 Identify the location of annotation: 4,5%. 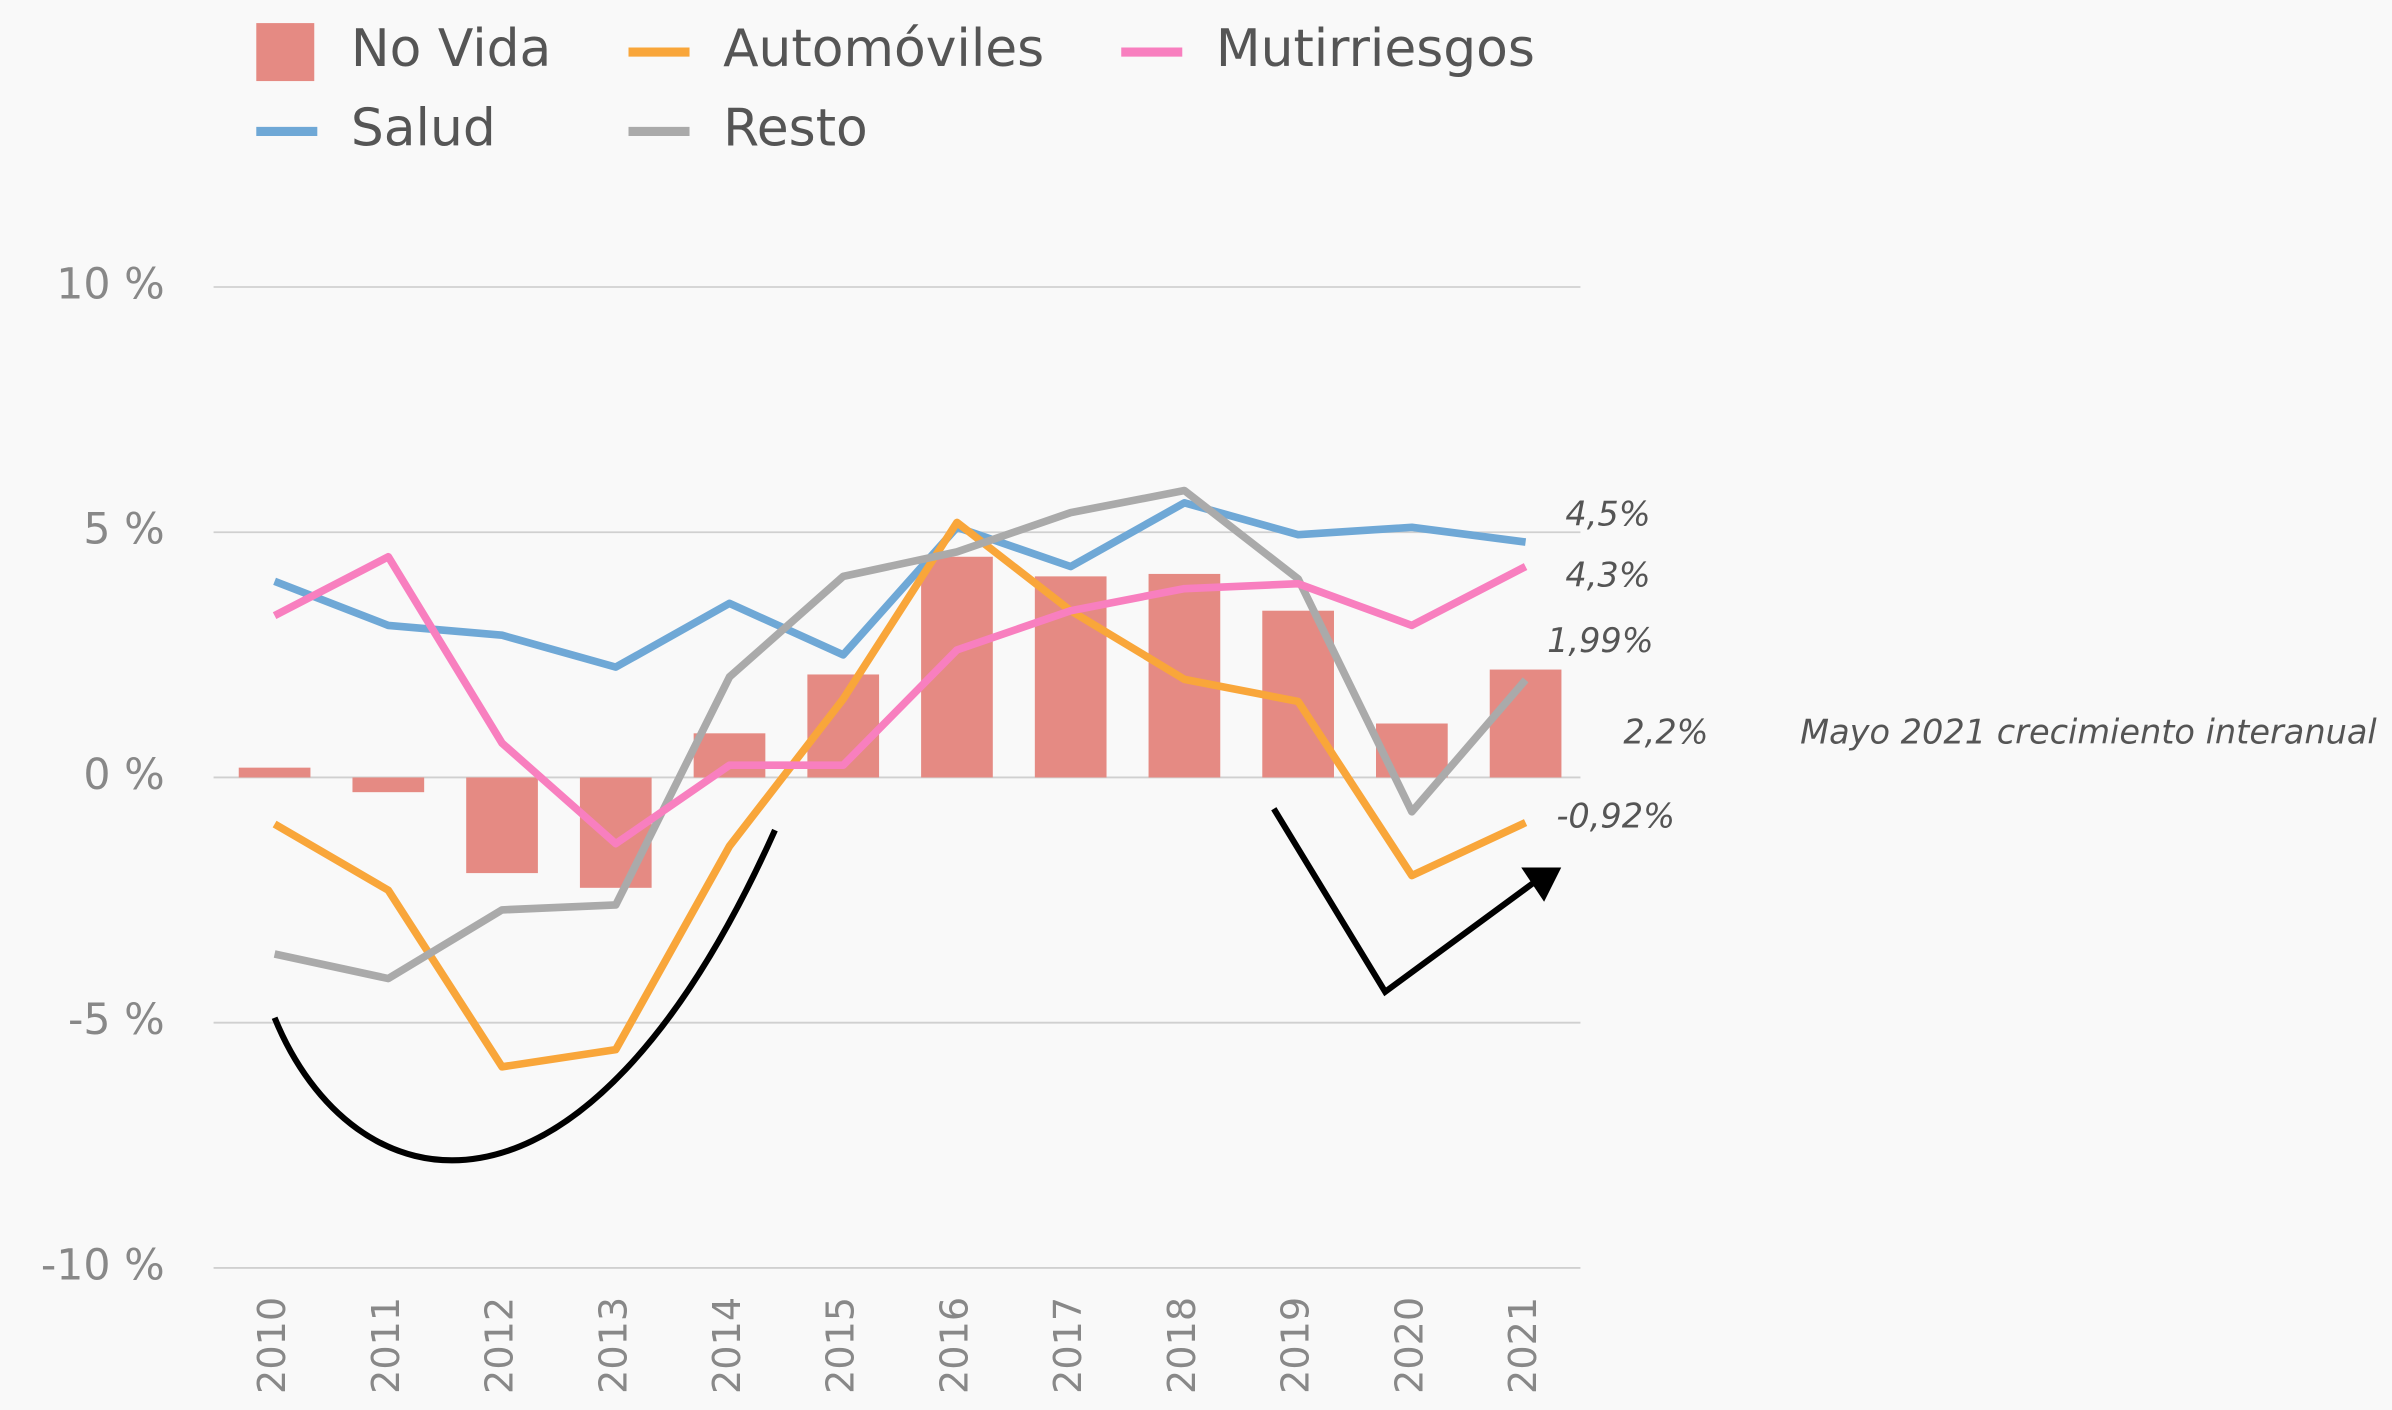
(1607, 513).